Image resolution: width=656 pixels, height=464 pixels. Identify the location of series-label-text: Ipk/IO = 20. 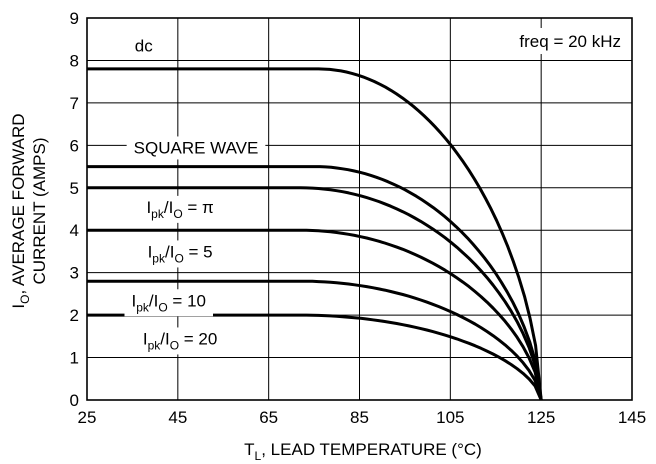
(180, 340).